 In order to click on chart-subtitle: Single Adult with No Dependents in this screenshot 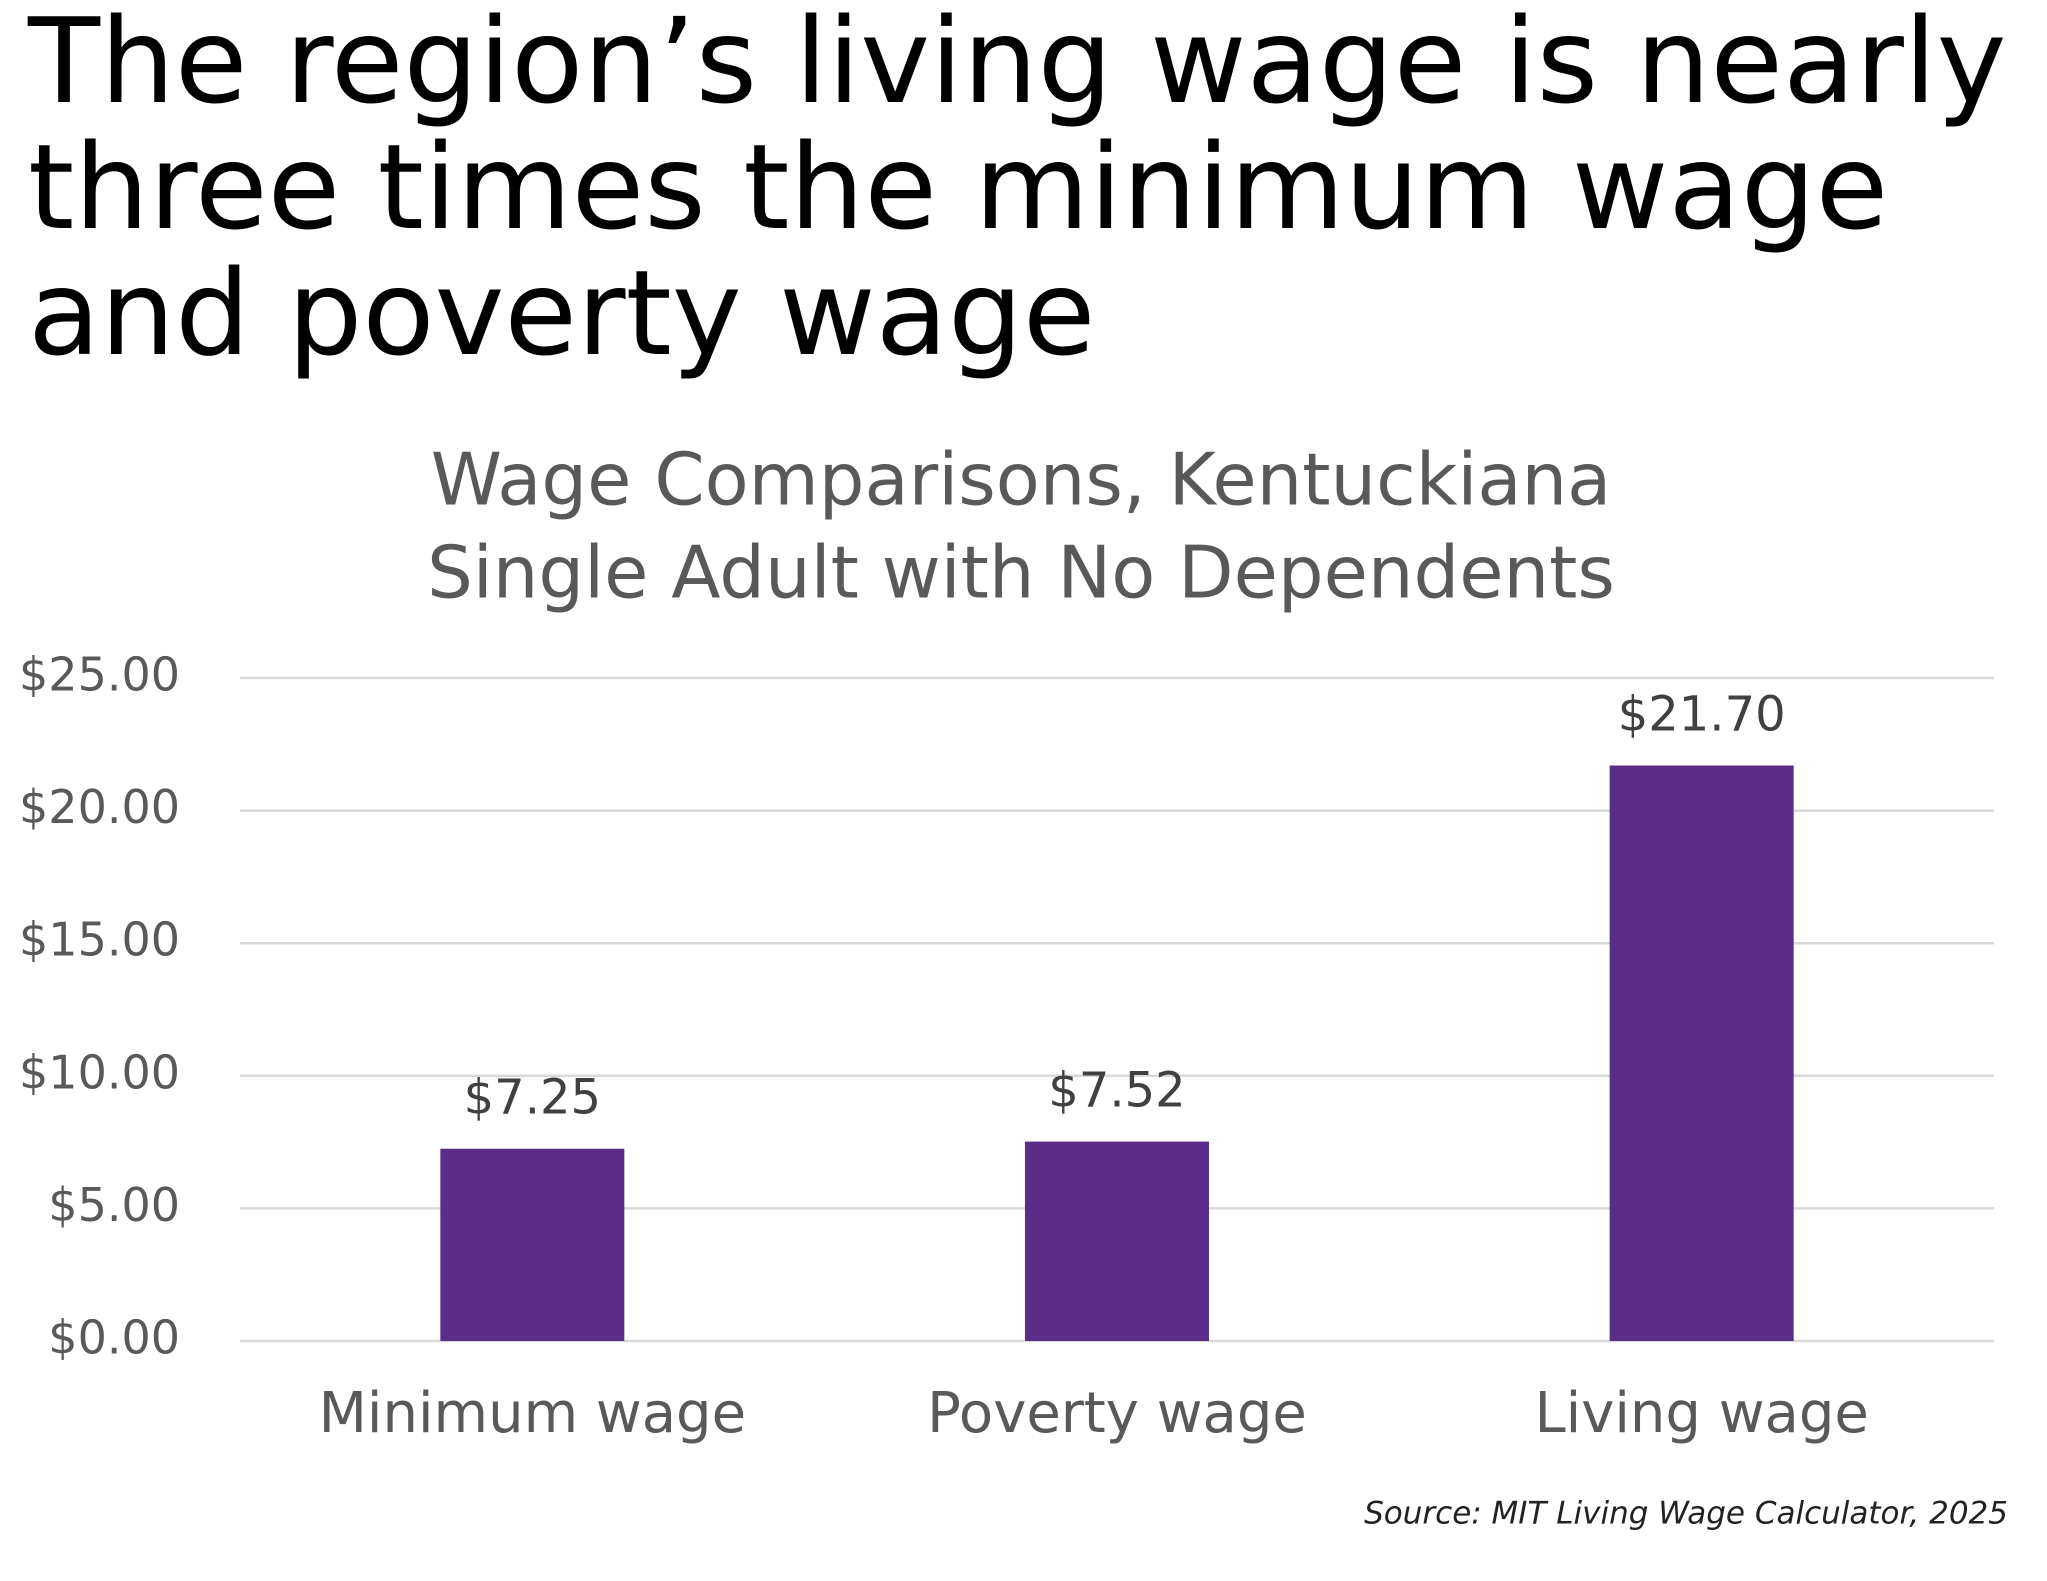, I will do `click(1021, 573)`.